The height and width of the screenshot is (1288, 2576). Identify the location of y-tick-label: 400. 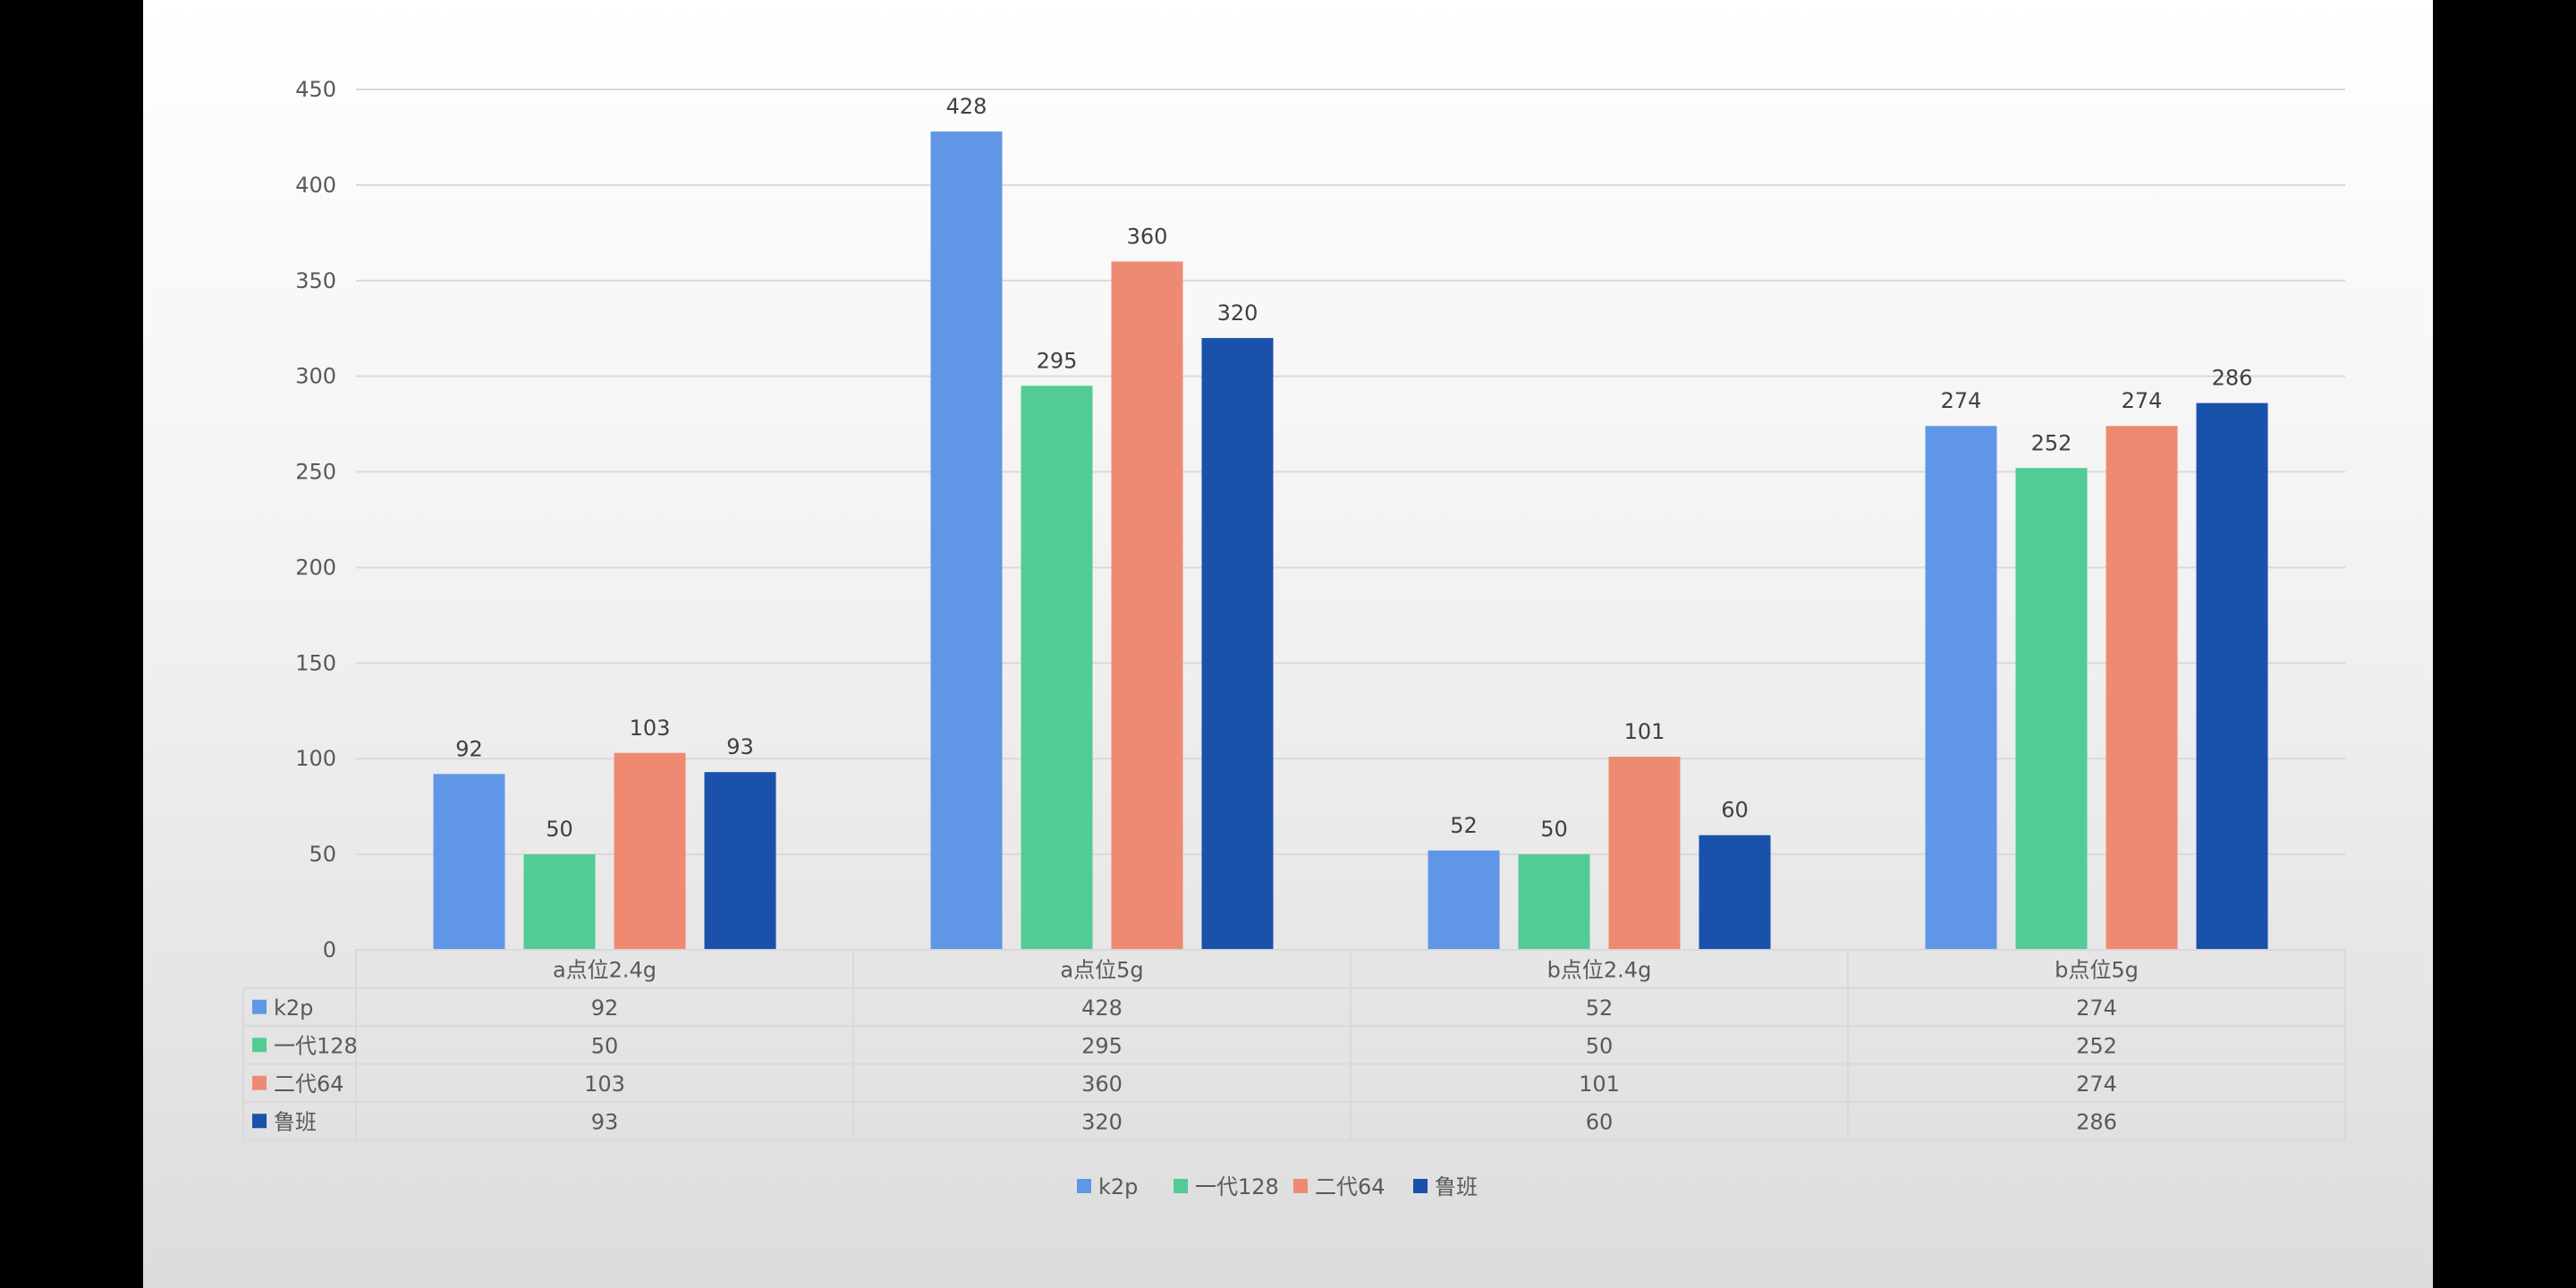
(315, 185).